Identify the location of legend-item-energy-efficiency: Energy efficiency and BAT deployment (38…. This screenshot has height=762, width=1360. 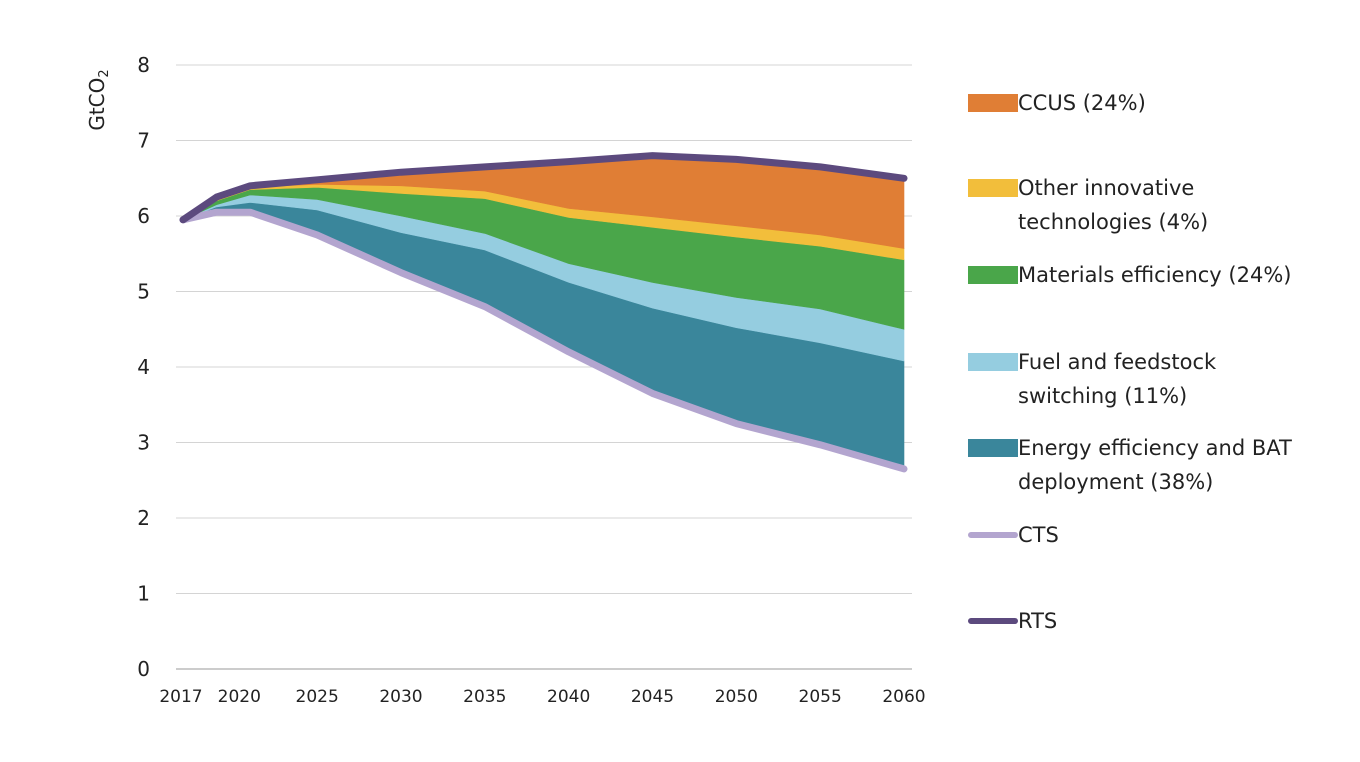
(1143, 465).